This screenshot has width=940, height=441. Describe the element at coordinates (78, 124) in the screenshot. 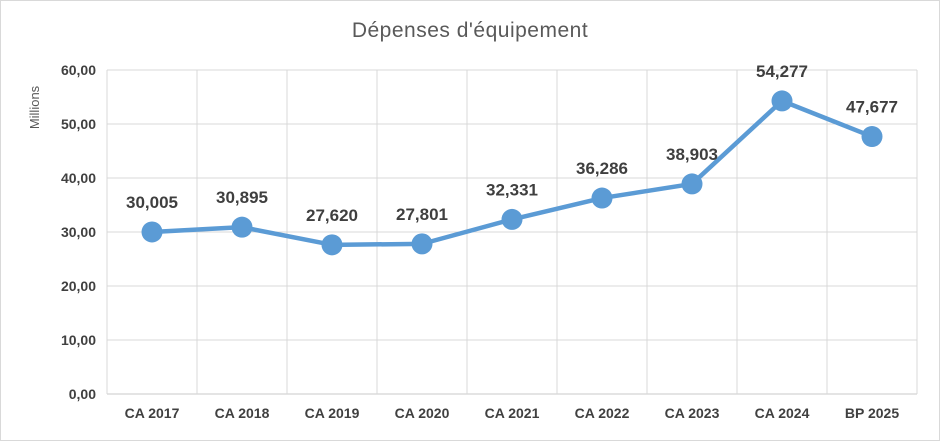

I see `y-tick-label: 50,00` at that location.